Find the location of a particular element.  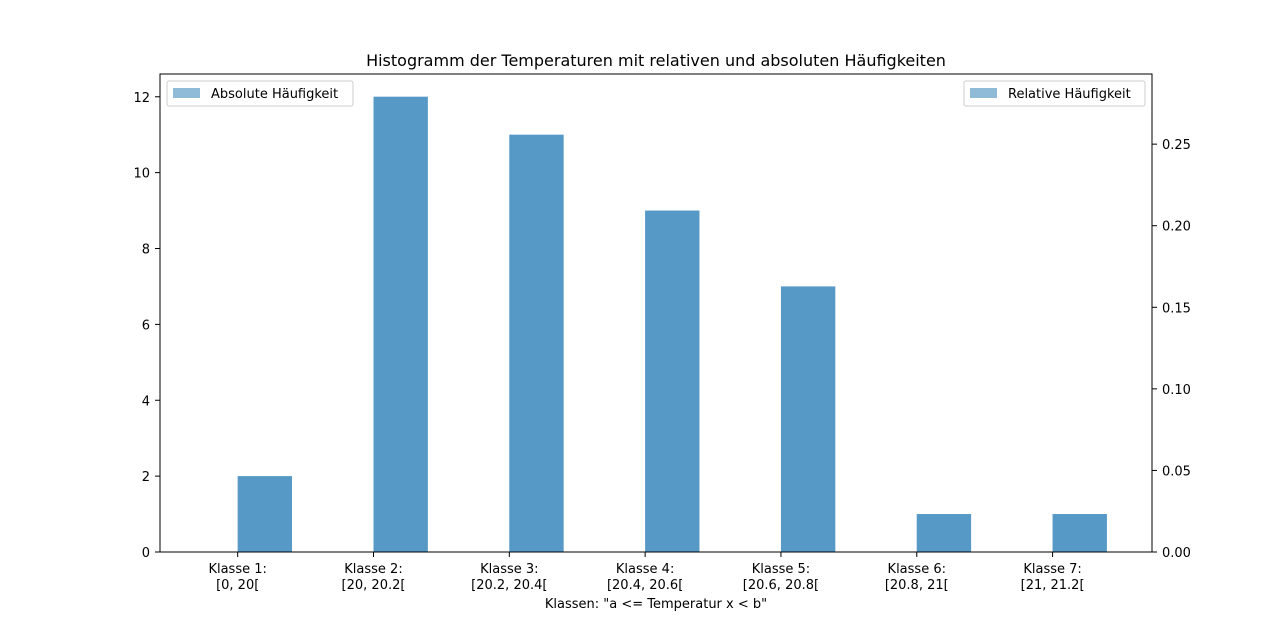

x-tick-label: [21, 21.2[ is located at coordinates (1053, 585).